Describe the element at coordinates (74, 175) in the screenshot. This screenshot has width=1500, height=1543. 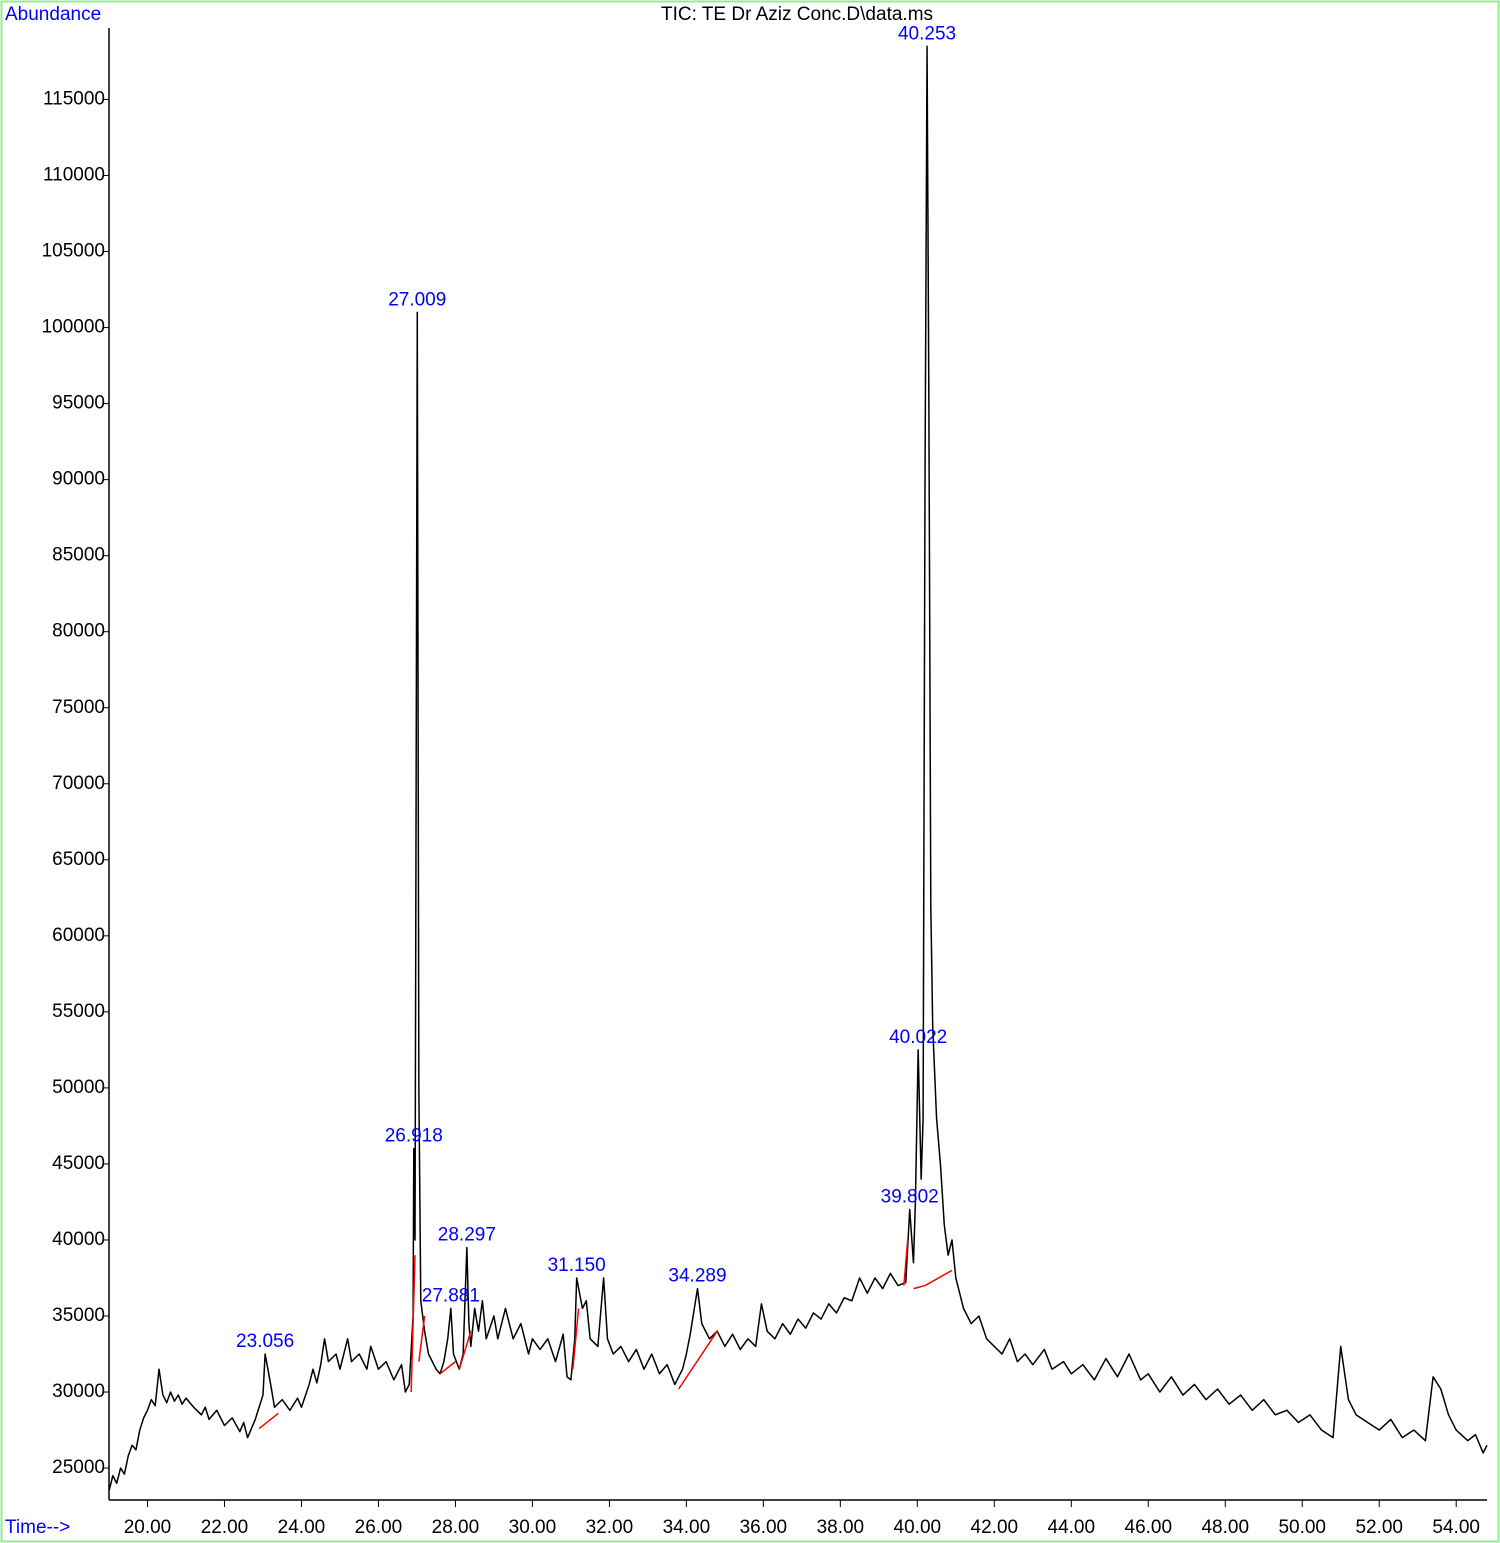
I see `y-tick-label: 110000` at that location.